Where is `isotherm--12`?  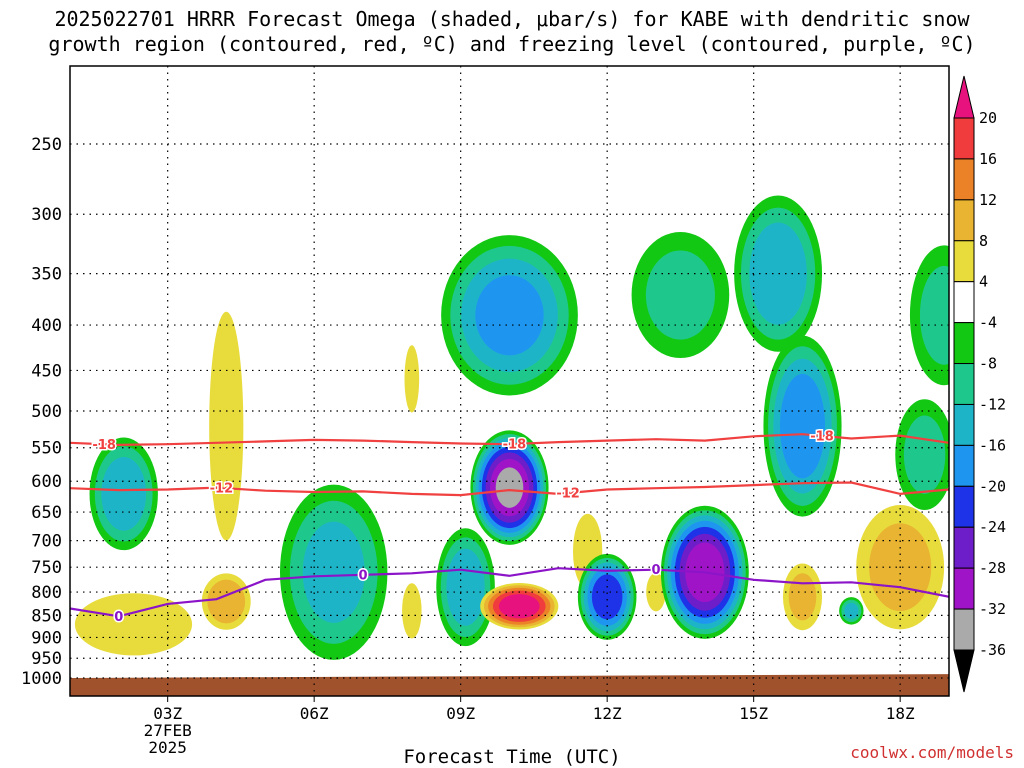
isotherm--12 is located at coordinates (509, 489).